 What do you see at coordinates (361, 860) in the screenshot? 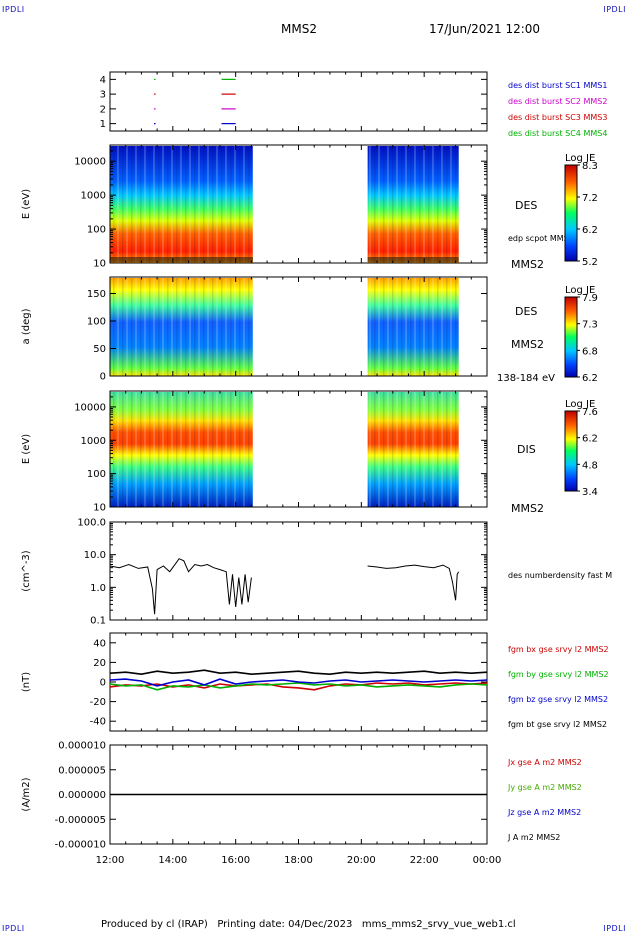
I see `x-tick-label: 20:00` at bounding box center [361, 860].